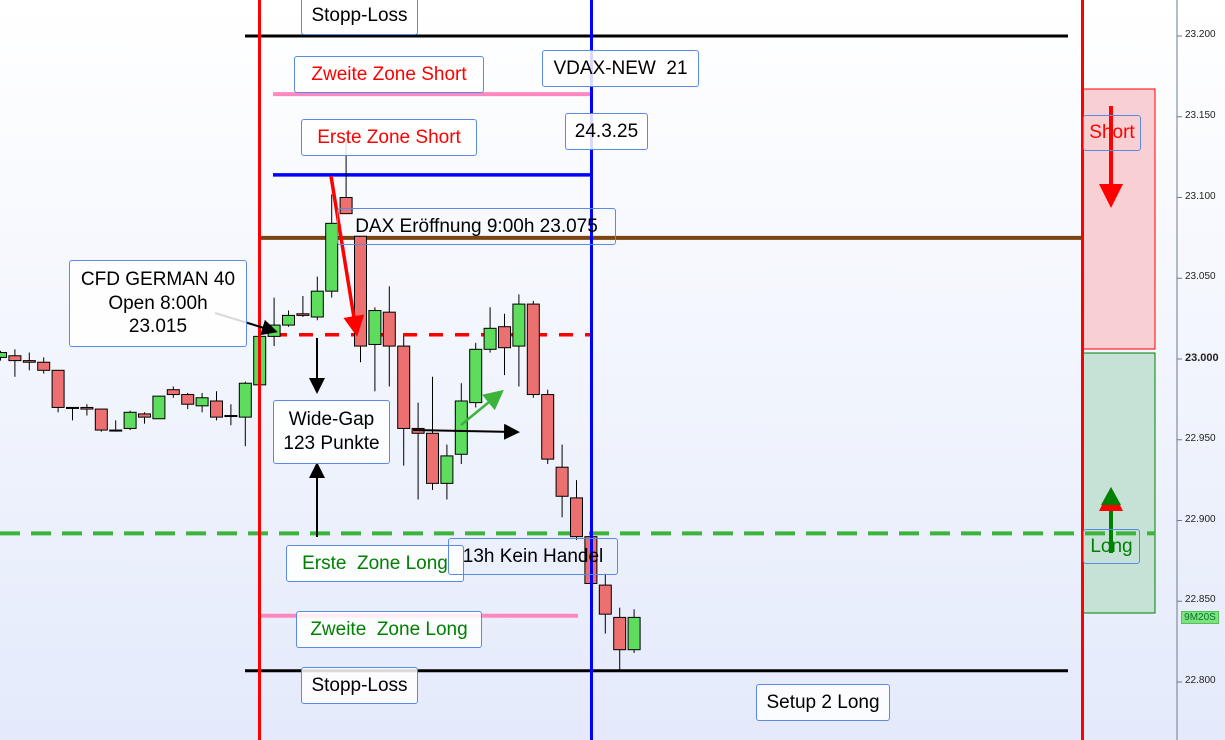 The height and width of the screenshot is (740, 1225). What do you see at coordinates (1200, 519) in the screenshot?
I see `y-tick-label: 22.900` at bounding box center [1200, 519].